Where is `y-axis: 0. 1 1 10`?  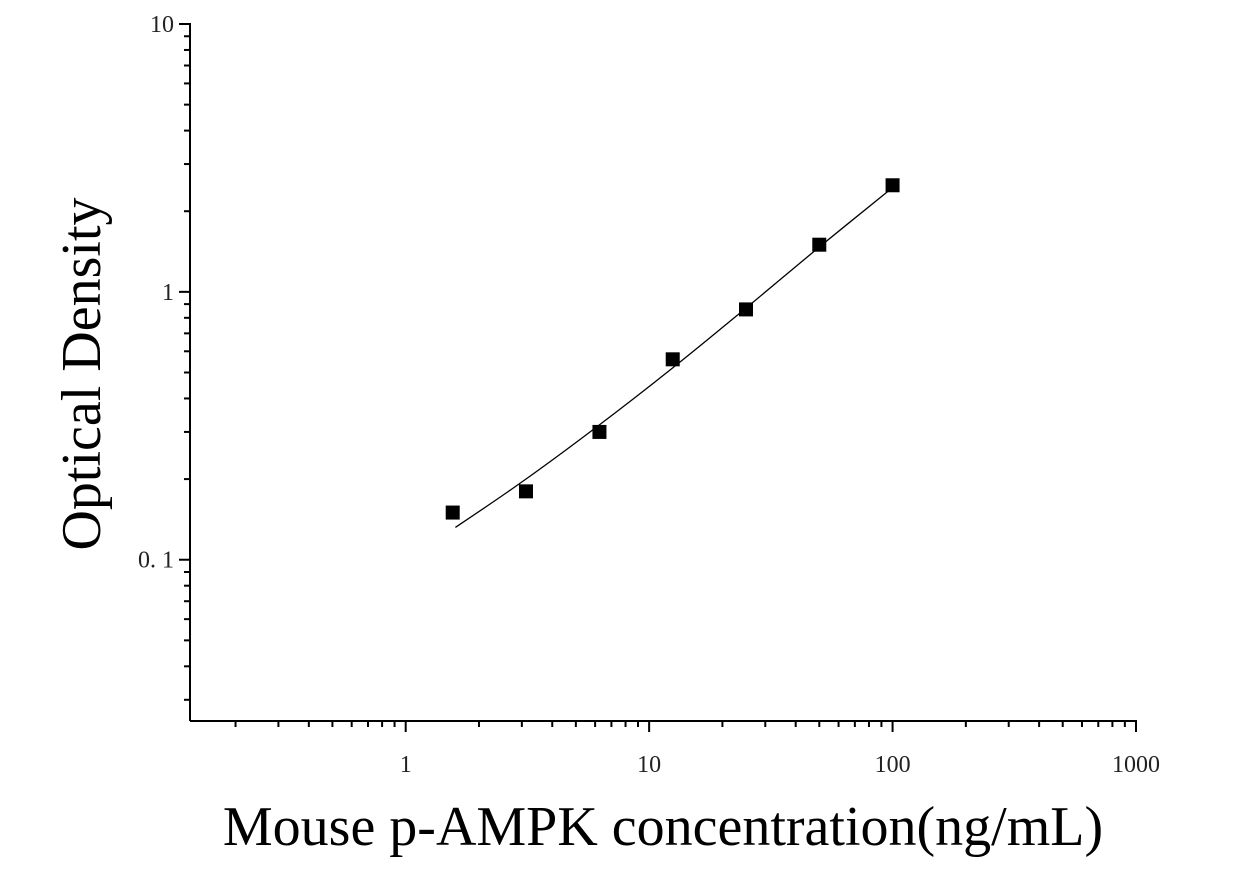 y-axis: 0. 1 1 10 is located at coordinates (164, 366).